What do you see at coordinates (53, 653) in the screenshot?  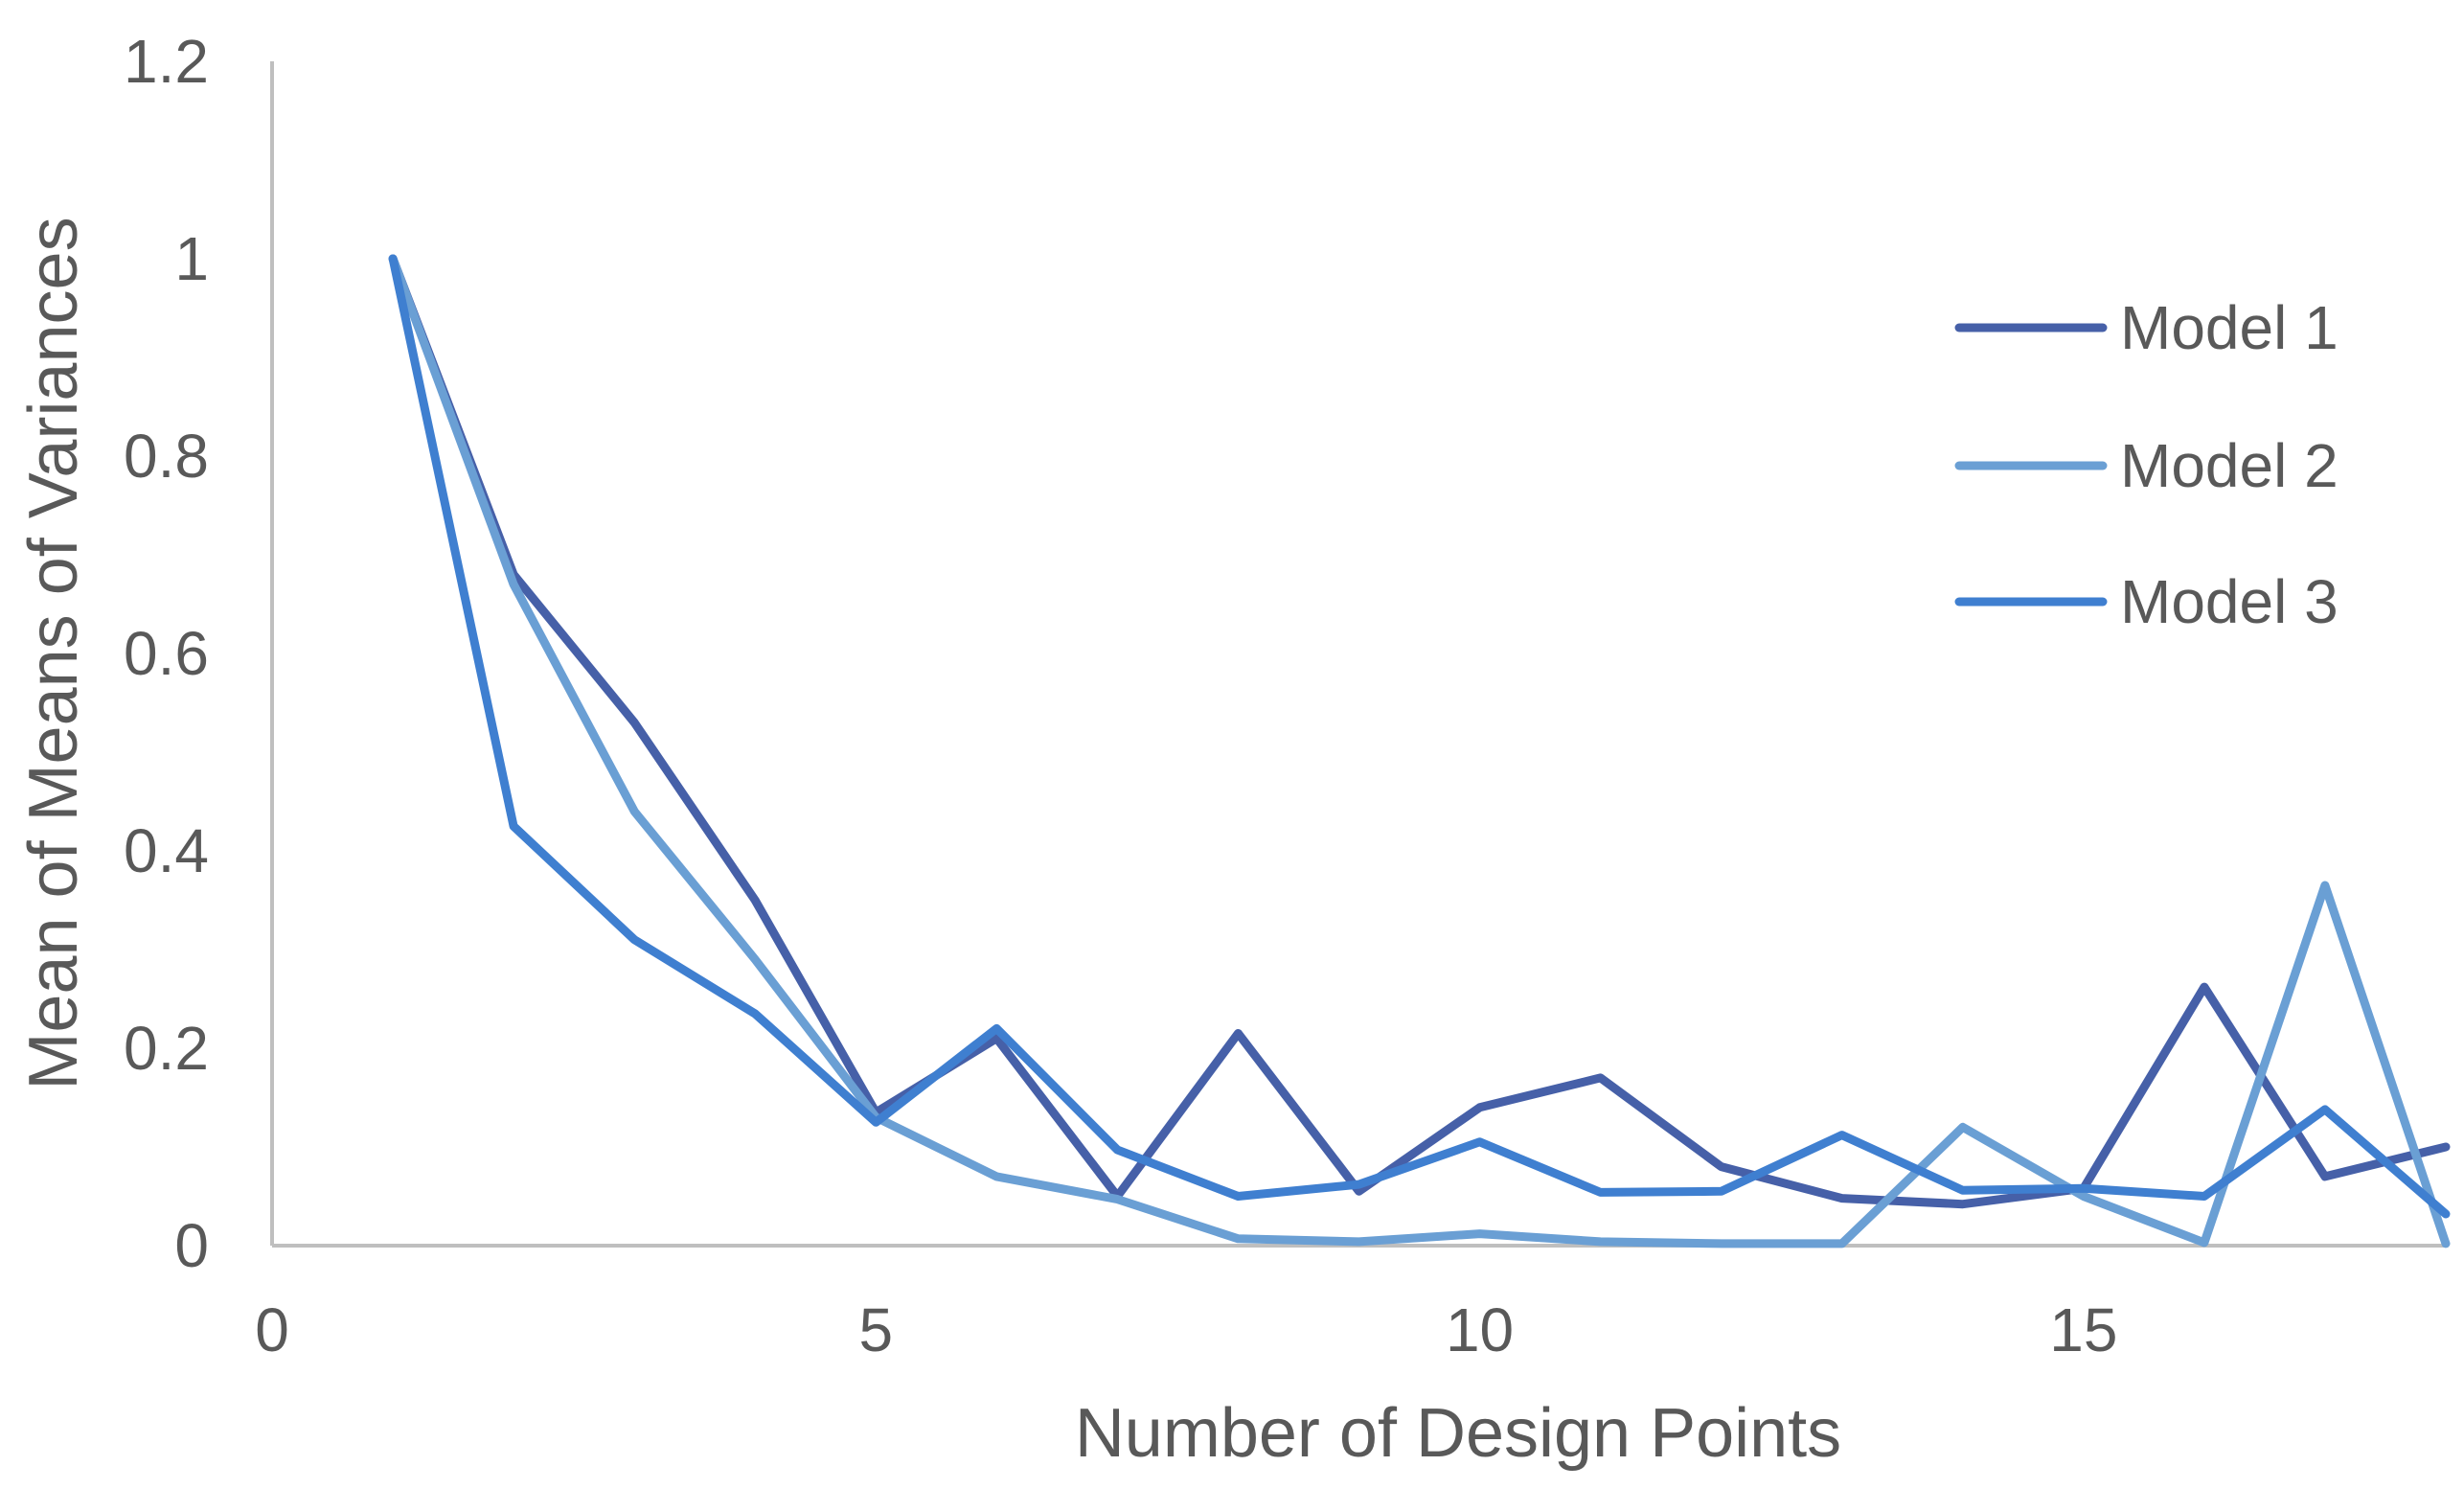 I see `y-axis-title: Mean of Means of Variances` at bounding box center [53, 653].